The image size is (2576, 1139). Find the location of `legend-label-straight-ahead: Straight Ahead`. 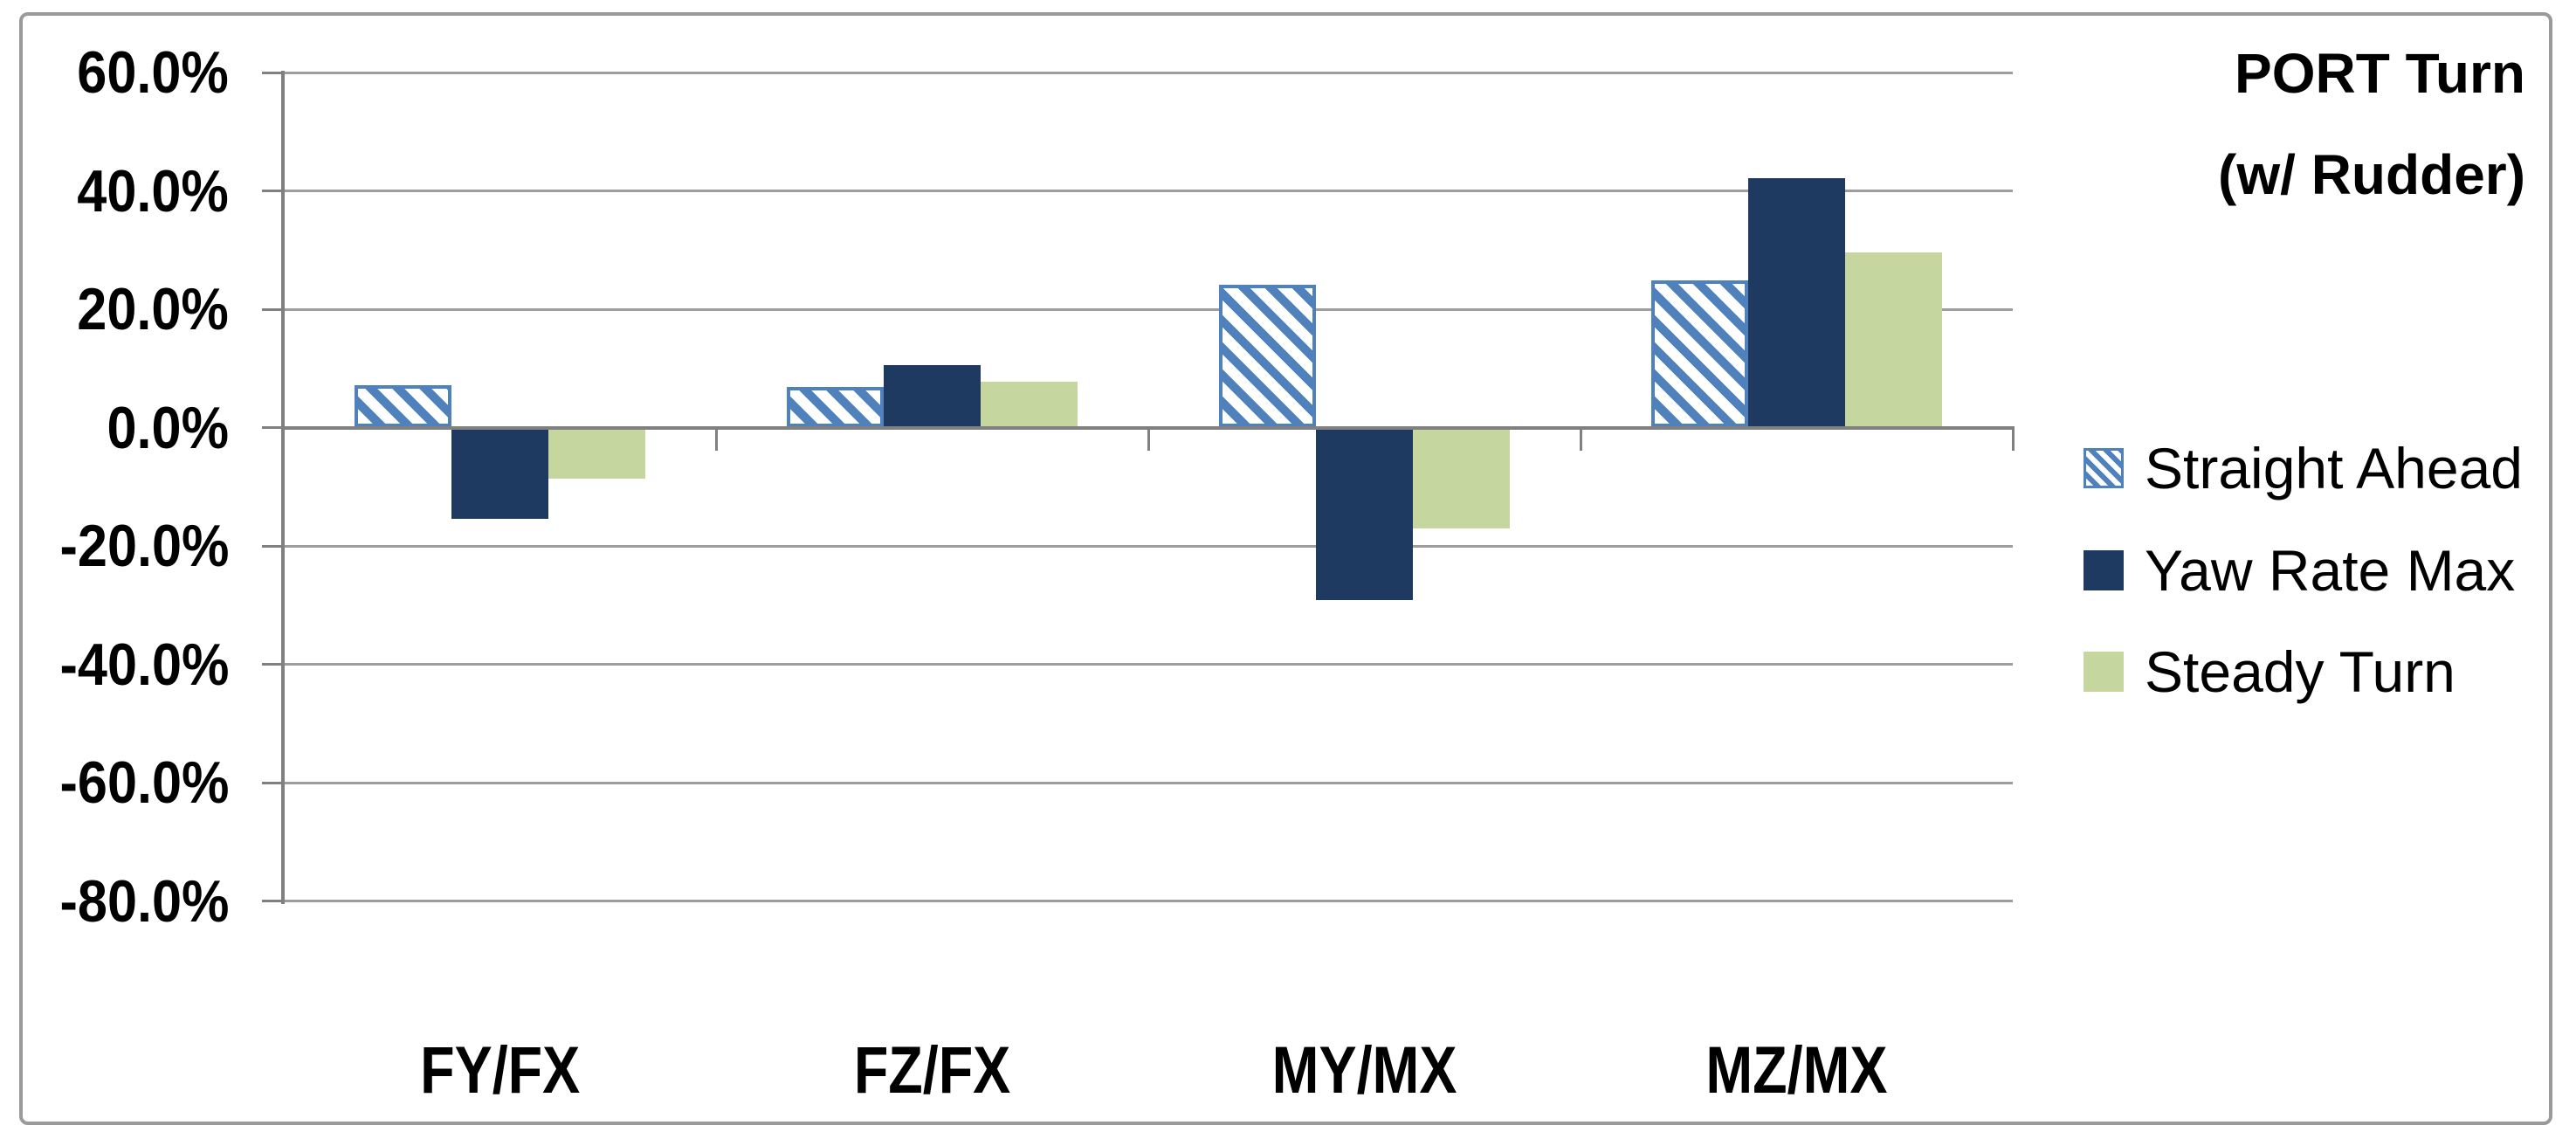

legend-label-straight-ahead: Straight Ahead is located at coordinates (2334, 468).